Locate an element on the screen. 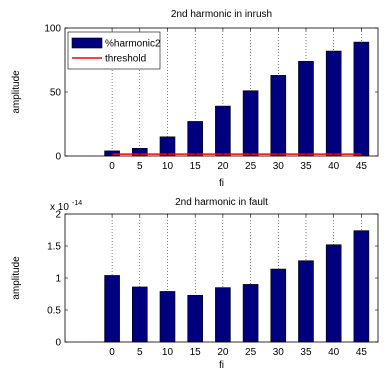  chart-title: 2nd harmonic in inrush is located at coordinates (221, 14).